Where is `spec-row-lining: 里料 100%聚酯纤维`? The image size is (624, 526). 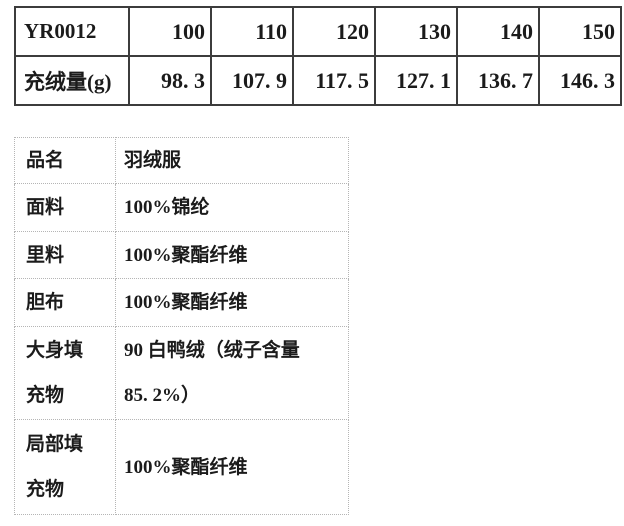
spec-row-lining: 里料 100%聚酯纤维 is located at coordinates (181, 255).